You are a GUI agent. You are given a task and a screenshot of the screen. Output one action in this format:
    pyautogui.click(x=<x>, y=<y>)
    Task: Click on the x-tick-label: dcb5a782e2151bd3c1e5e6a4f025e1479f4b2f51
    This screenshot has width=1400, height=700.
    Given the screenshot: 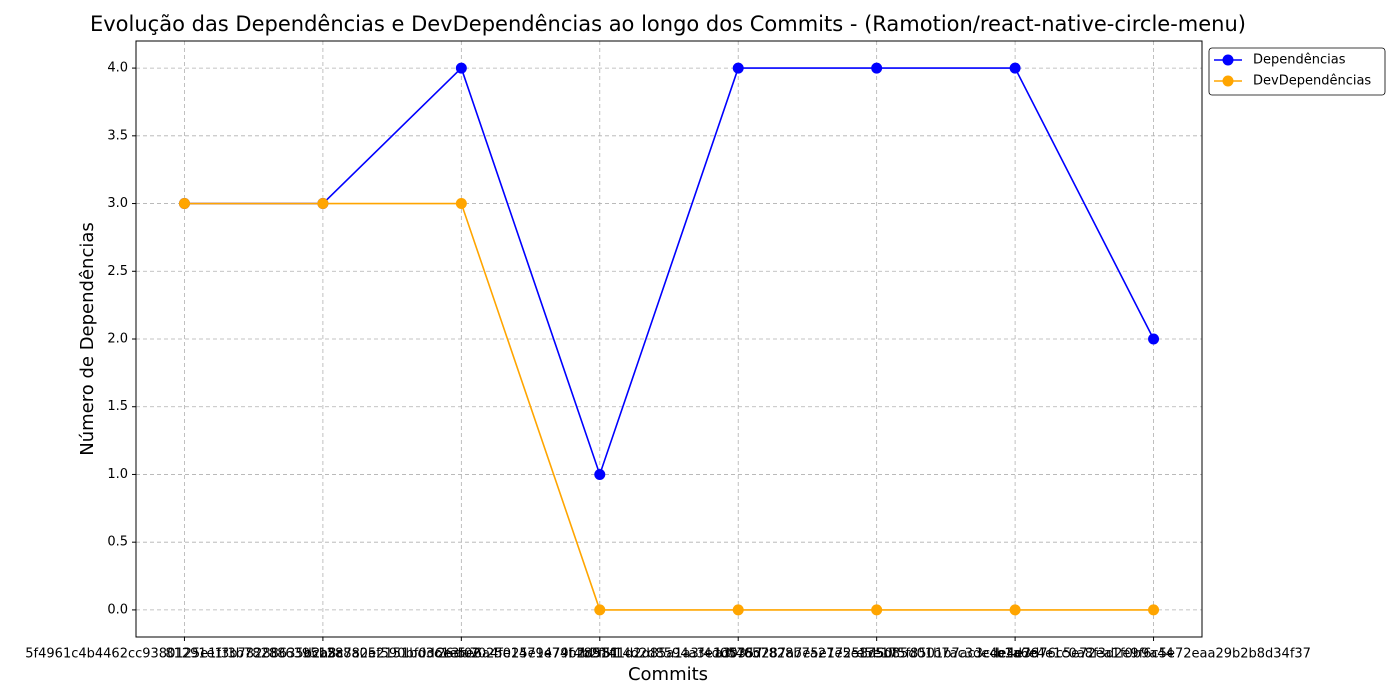 What is the action you would take?
    pyautogui.click(x=461, y=654)
    